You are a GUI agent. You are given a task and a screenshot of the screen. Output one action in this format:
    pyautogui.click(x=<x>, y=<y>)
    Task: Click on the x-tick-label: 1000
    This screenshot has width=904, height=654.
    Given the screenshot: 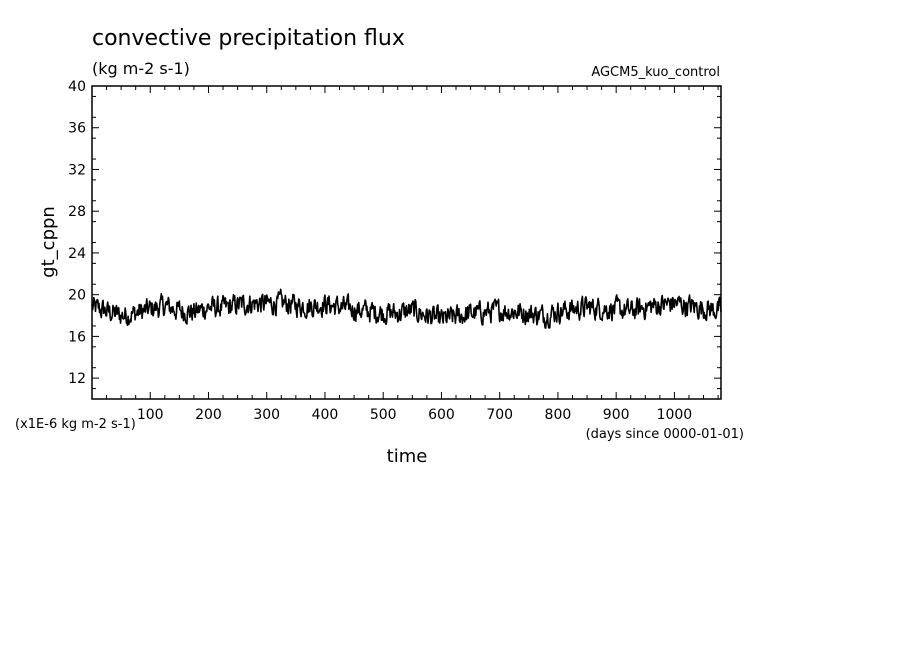 What is the action you would take?
    pyautogui.click(x=675, y=415)
    